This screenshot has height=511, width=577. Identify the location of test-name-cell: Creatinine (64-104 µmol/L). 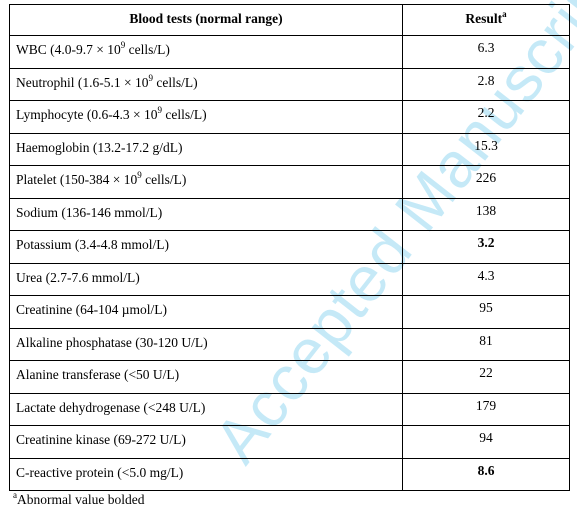
(206, 312).